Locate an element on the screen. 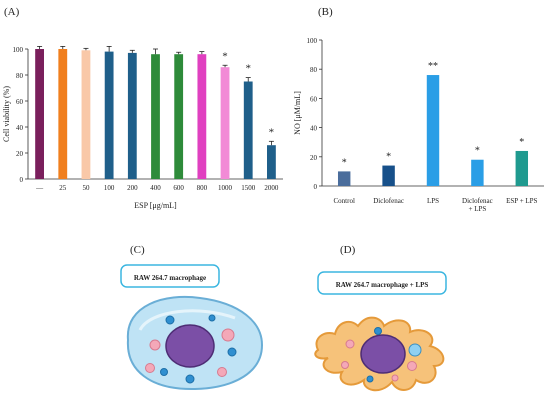 The image size is (550, 409). caption-box-d is located at coordinates (382, 283).